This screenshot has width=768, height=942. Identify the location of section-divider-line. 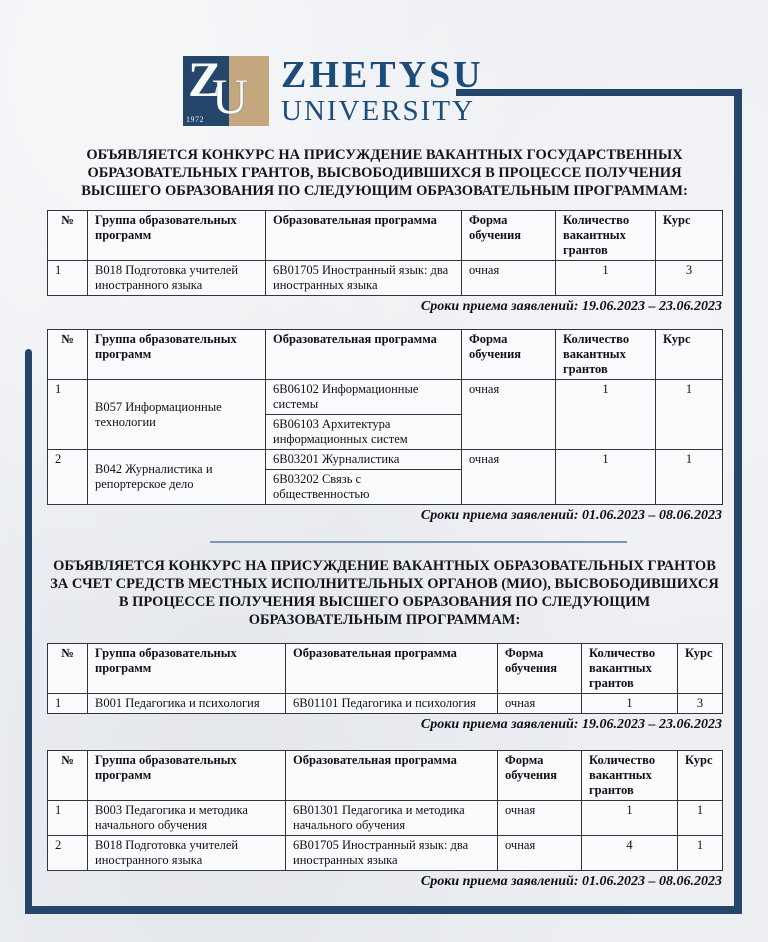
(418, 542).